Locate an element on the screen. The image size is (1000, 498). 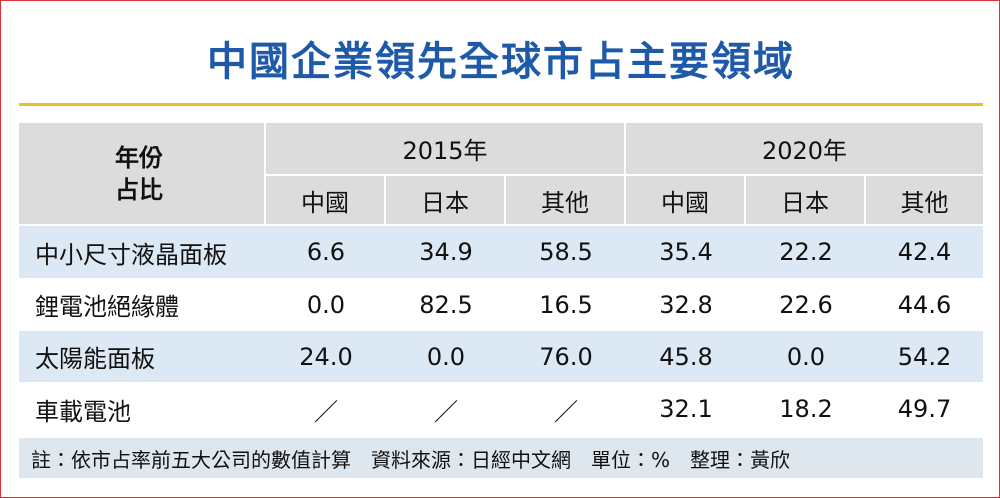
row-label: 中小尺寸液晶面板 is located at coordinates (142, 252).